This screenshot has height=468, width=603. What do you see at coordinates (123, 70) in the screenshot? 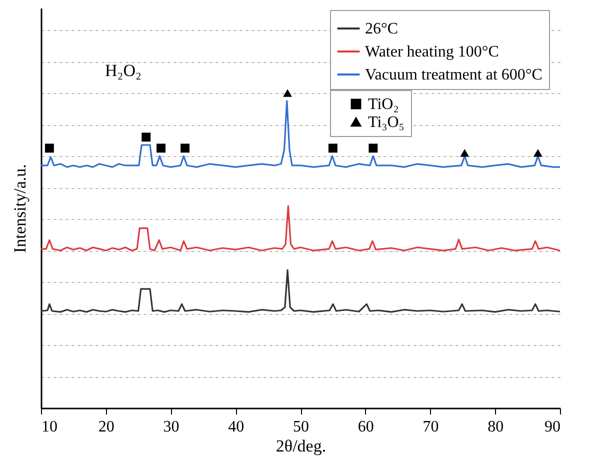
I see `text: H₂O₂` at bounding box center [123, 70].